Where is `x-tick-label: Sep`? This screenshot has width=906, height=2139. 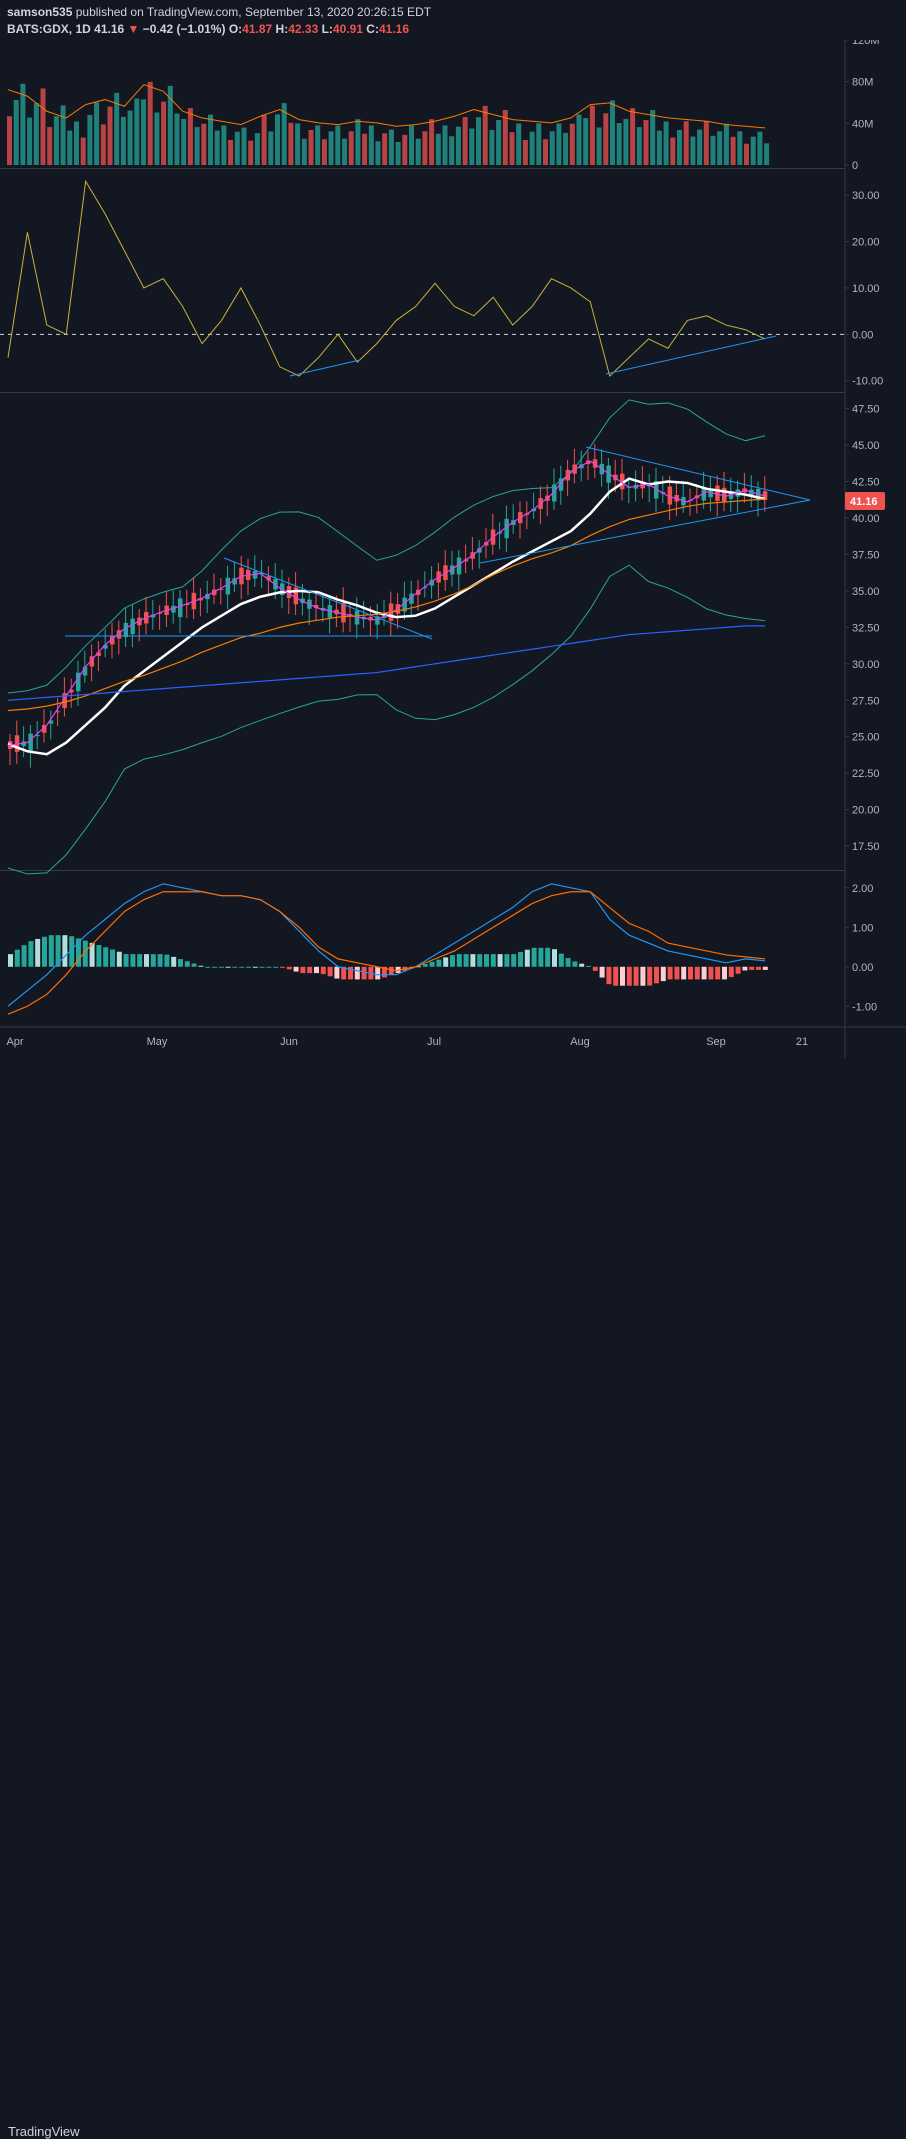 x-tick-label: Sep is located at coordinates (716, 1042).